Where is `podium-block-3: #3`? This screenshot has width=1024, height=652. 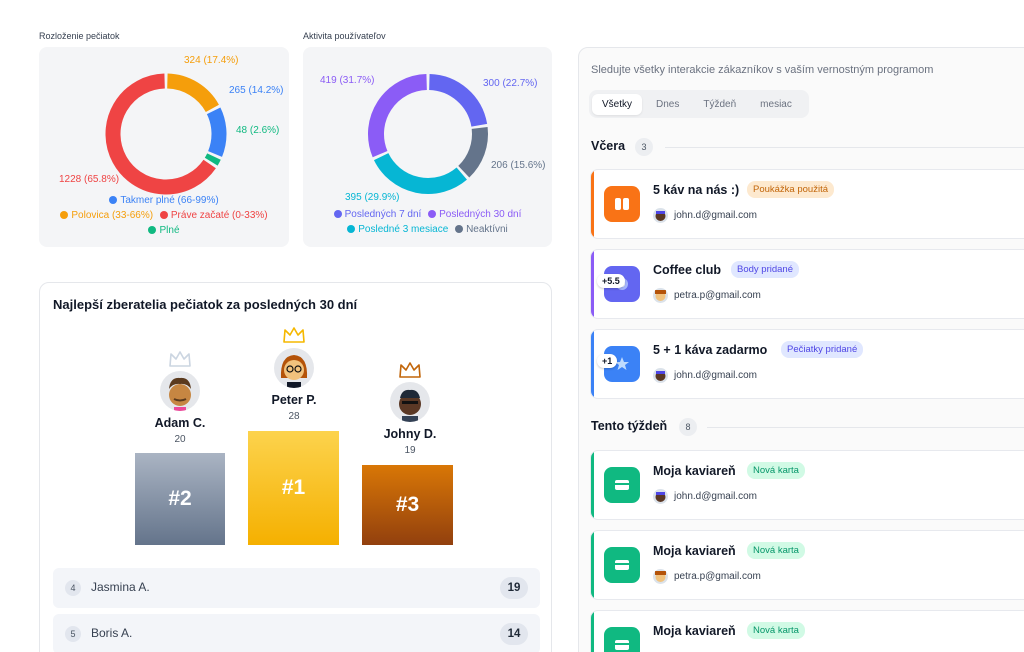 podium-block-3: #3 is located at coordinates (407, 505).